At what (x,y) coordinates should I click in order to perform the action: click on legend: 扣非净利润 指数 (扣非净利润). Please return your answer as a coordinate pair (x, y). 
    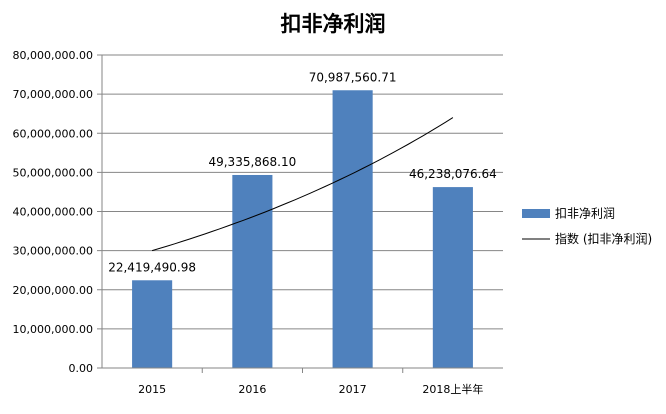
    Looking at the image, I should click on (587, 226).